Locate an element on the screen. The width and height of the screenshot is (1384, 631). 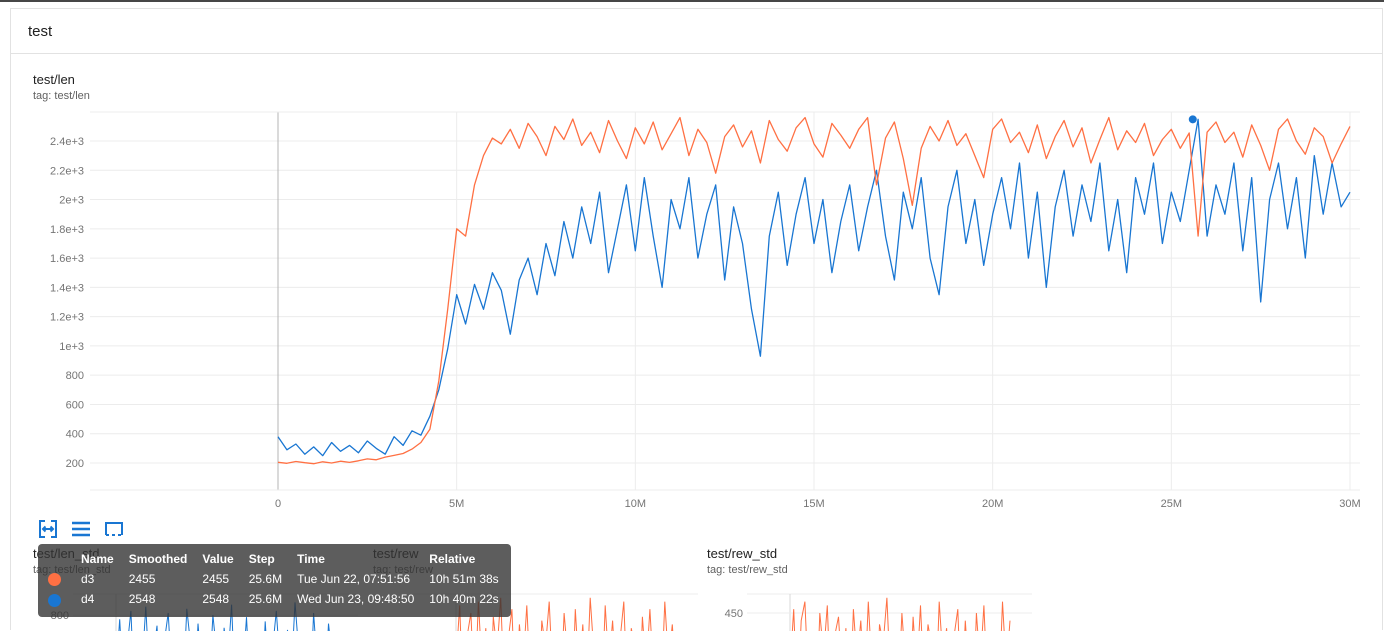
y-tick-label: 400 is located at coordinates (75, 435).